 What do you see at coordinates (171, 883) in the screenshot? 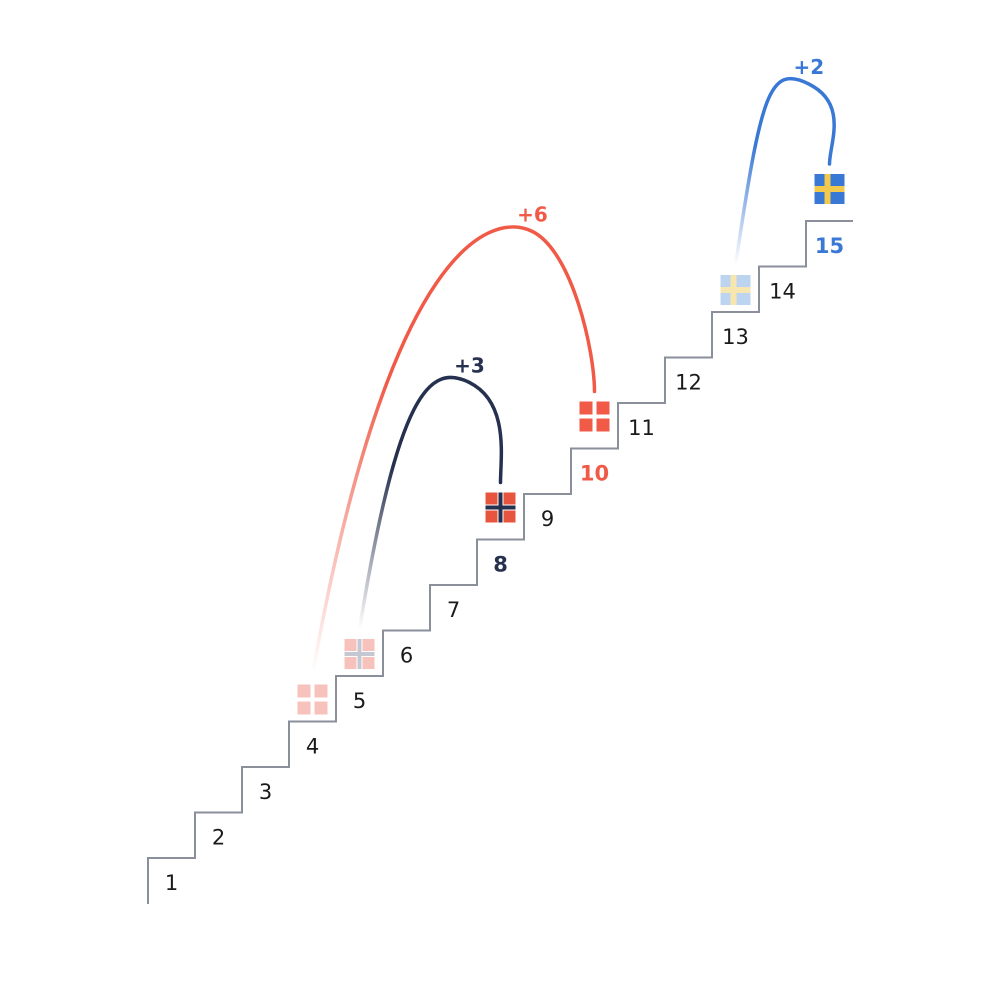
I see `step-label: 1` at bounding box center [171, 883].